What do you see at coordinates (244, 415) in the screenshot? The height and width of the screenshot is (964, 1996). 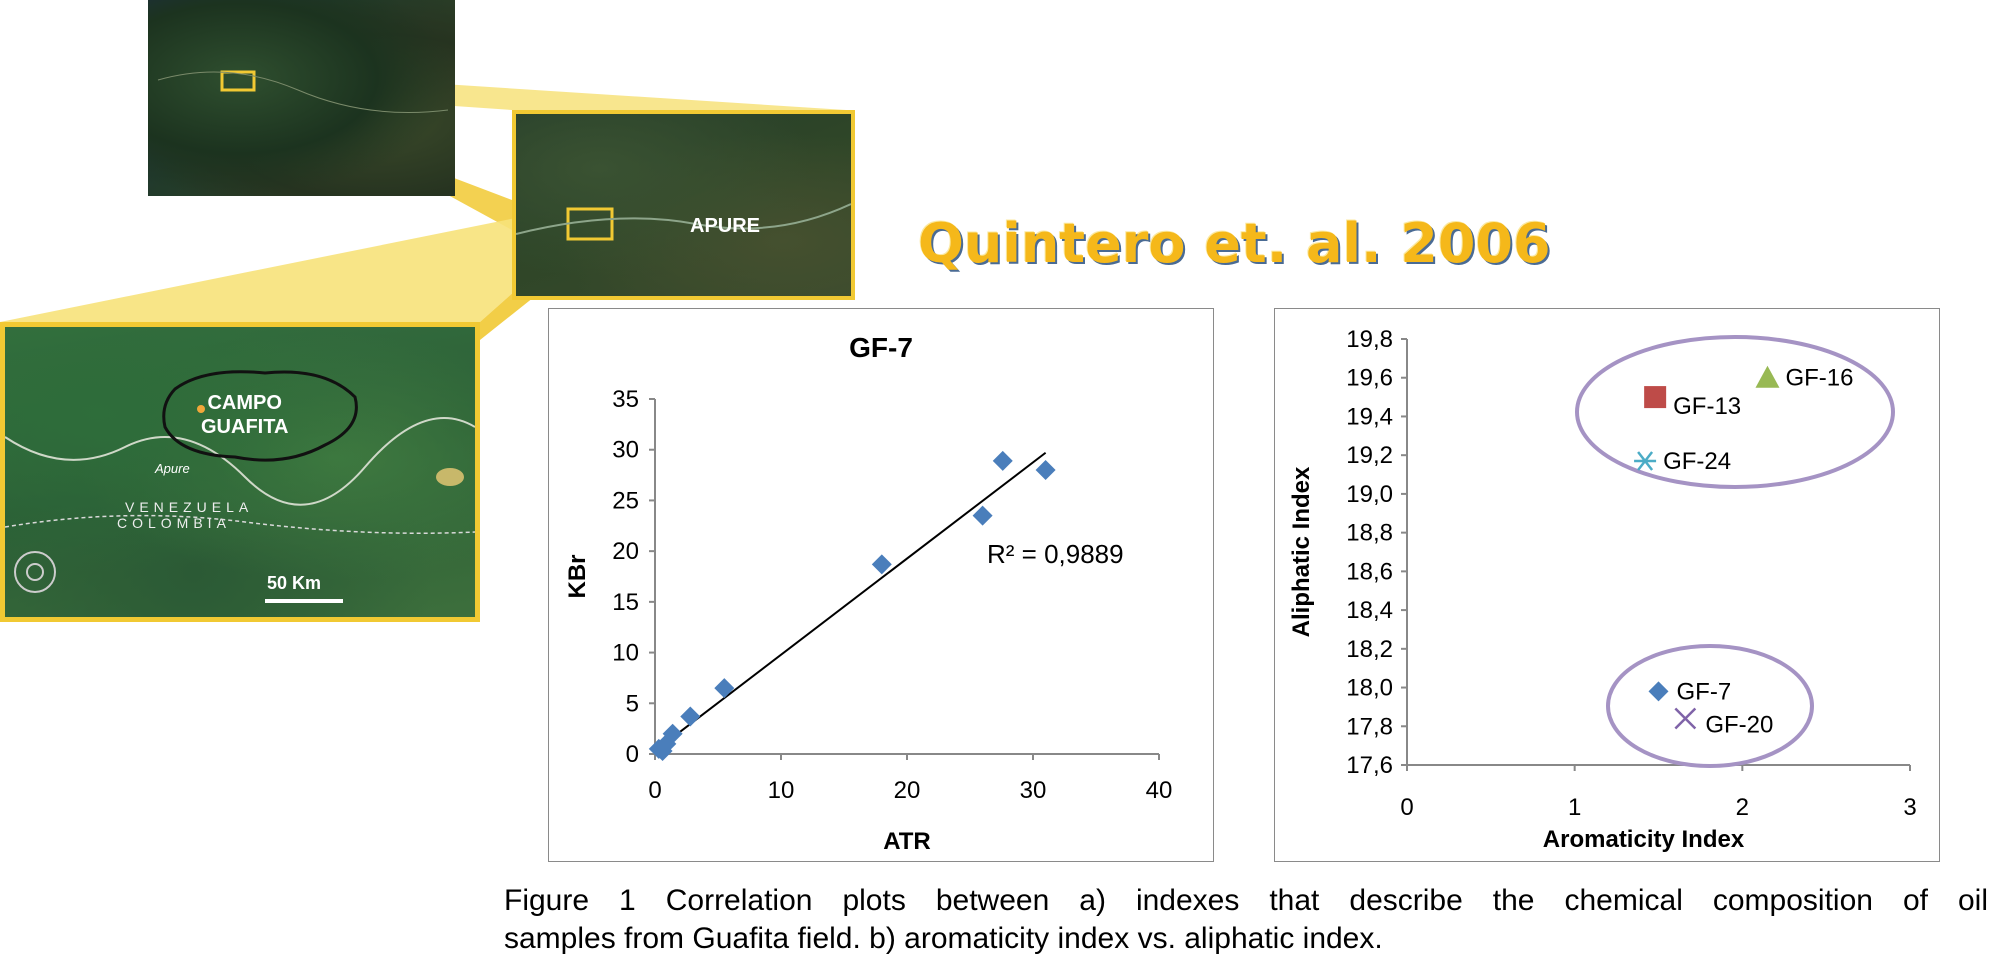 I see `field-label: CAMPO GUAFITA` at bounding box center [244, 415].